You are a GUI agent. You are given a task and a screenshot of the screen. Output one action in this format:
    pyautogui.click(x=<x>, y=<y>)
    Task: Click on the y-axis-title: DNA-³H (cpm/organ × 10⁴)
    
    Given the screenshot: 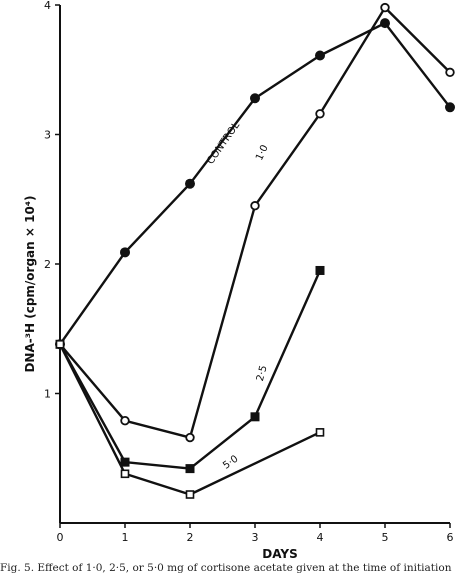 What is the action you would take?
    pyautogui.click(x=30, y=283)
    